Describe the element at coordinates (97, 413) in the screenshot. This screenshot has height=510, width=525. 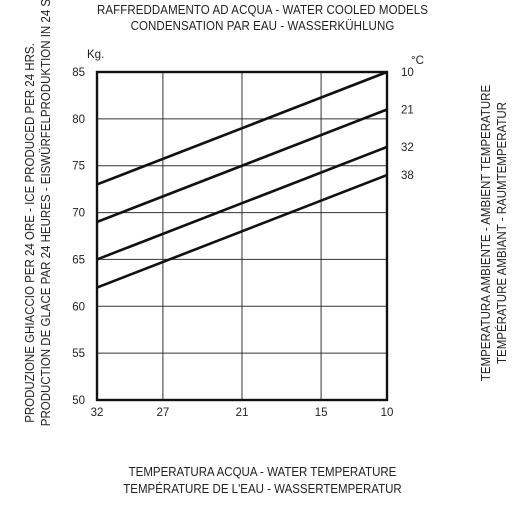
I see `x-tick-label-32: 32` at that location.